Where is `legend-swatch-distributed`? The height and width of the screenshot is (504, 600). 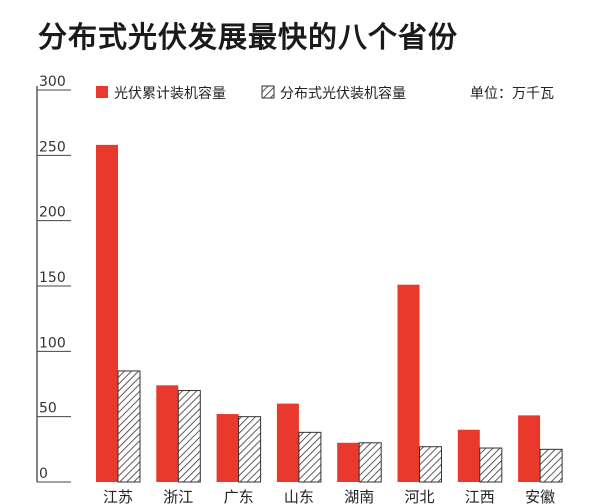
legend-swatch-distributed is located at coordinates (268, 92).